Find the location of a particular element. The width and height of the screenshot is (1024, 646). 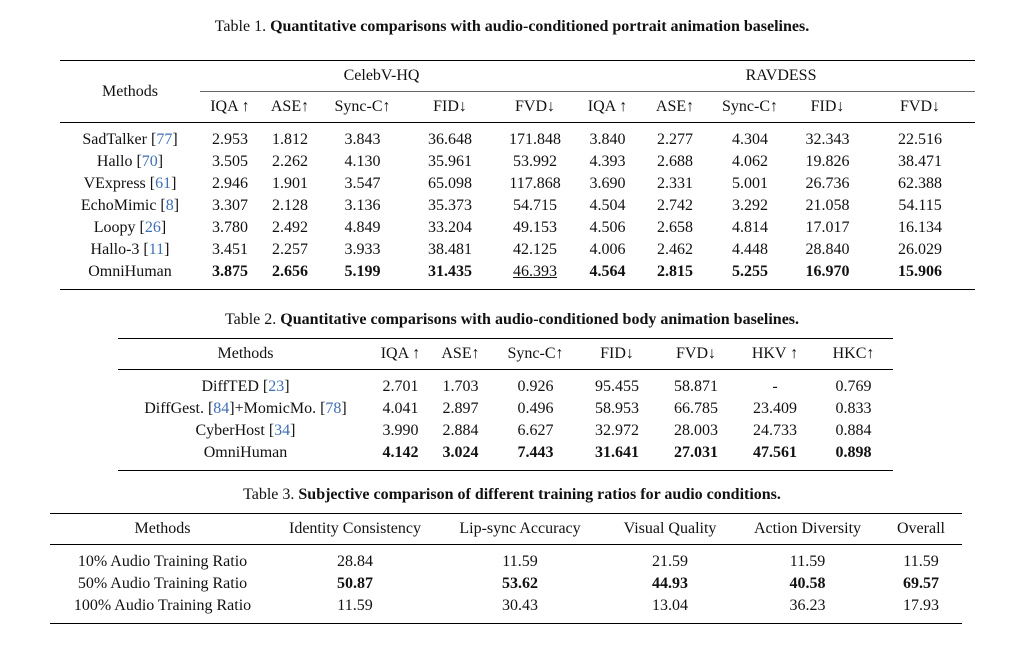

value-cell: 28.84 is located at coordinates (355, 561).